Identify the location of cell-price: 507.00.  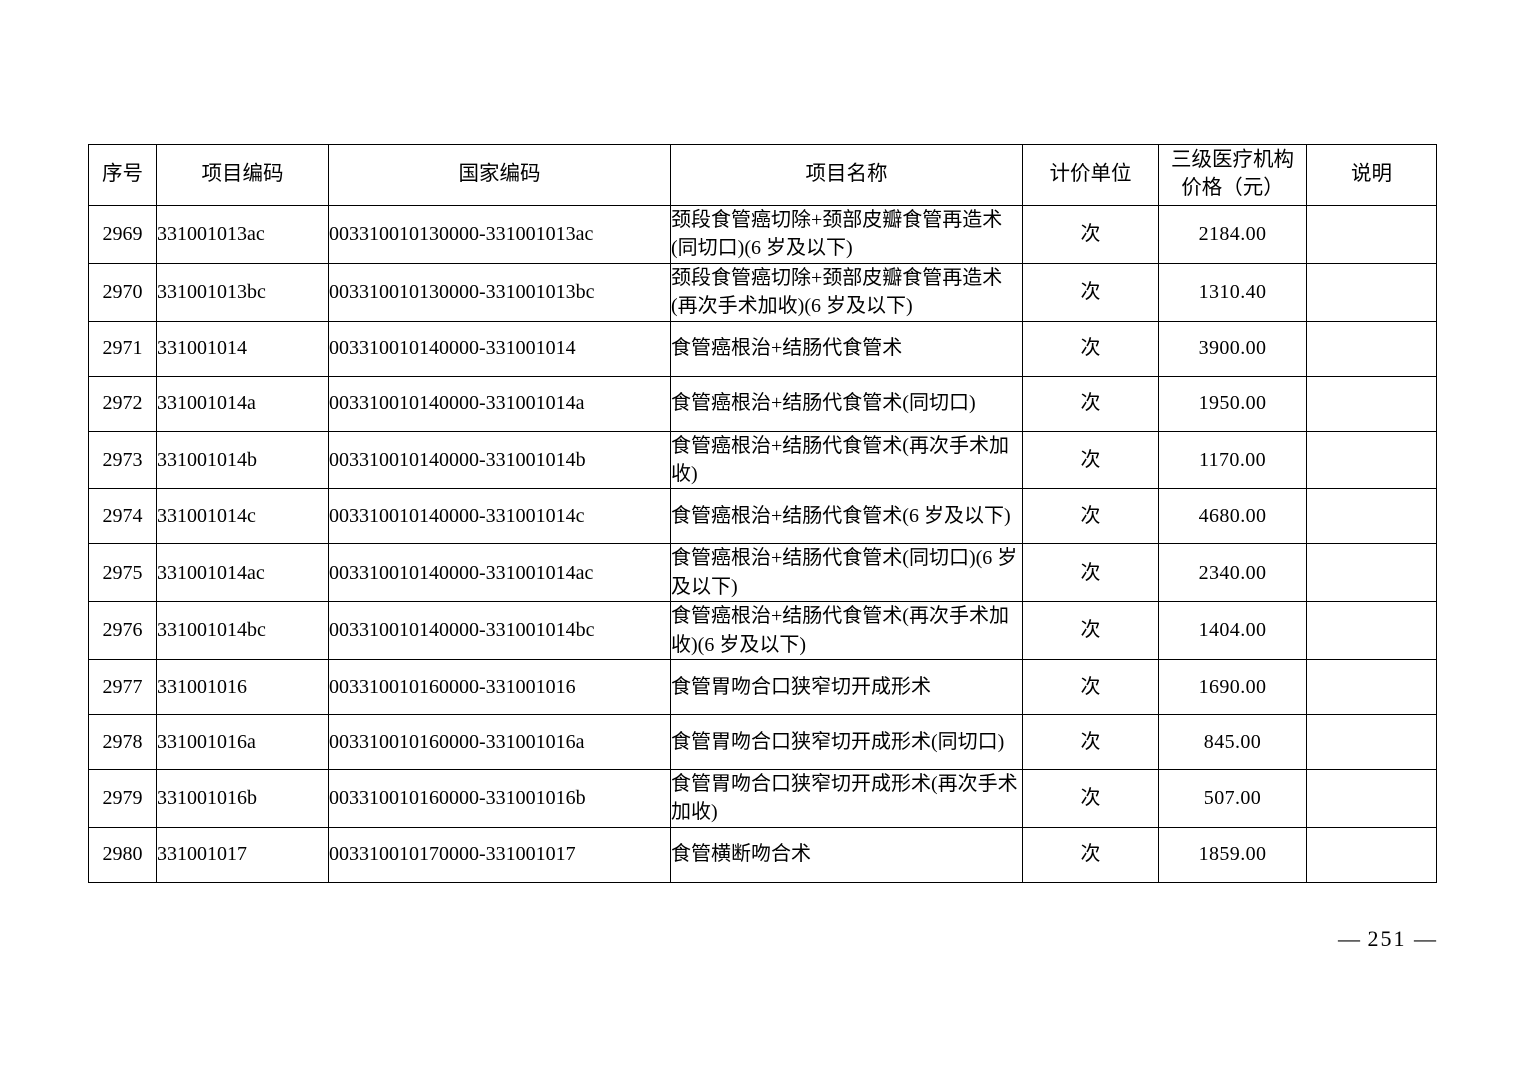
(1232, 798).